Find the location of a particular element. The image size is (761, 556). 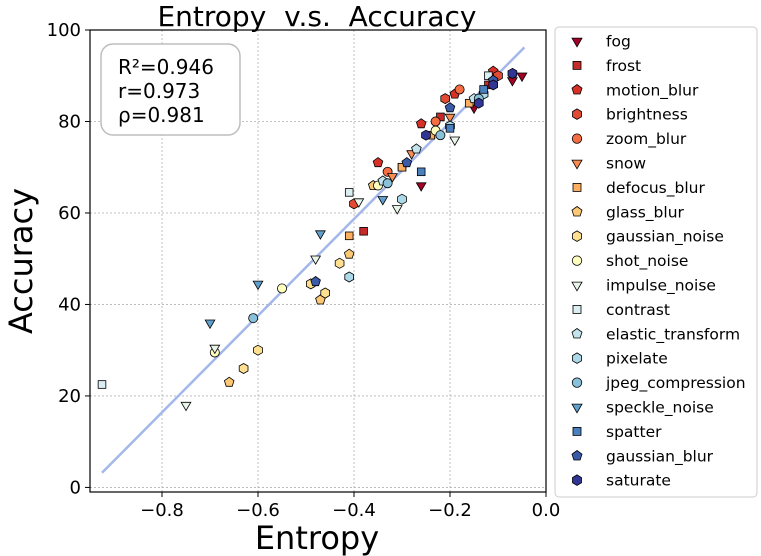

data-point-motion_blur is located at coordinates (378, 162).